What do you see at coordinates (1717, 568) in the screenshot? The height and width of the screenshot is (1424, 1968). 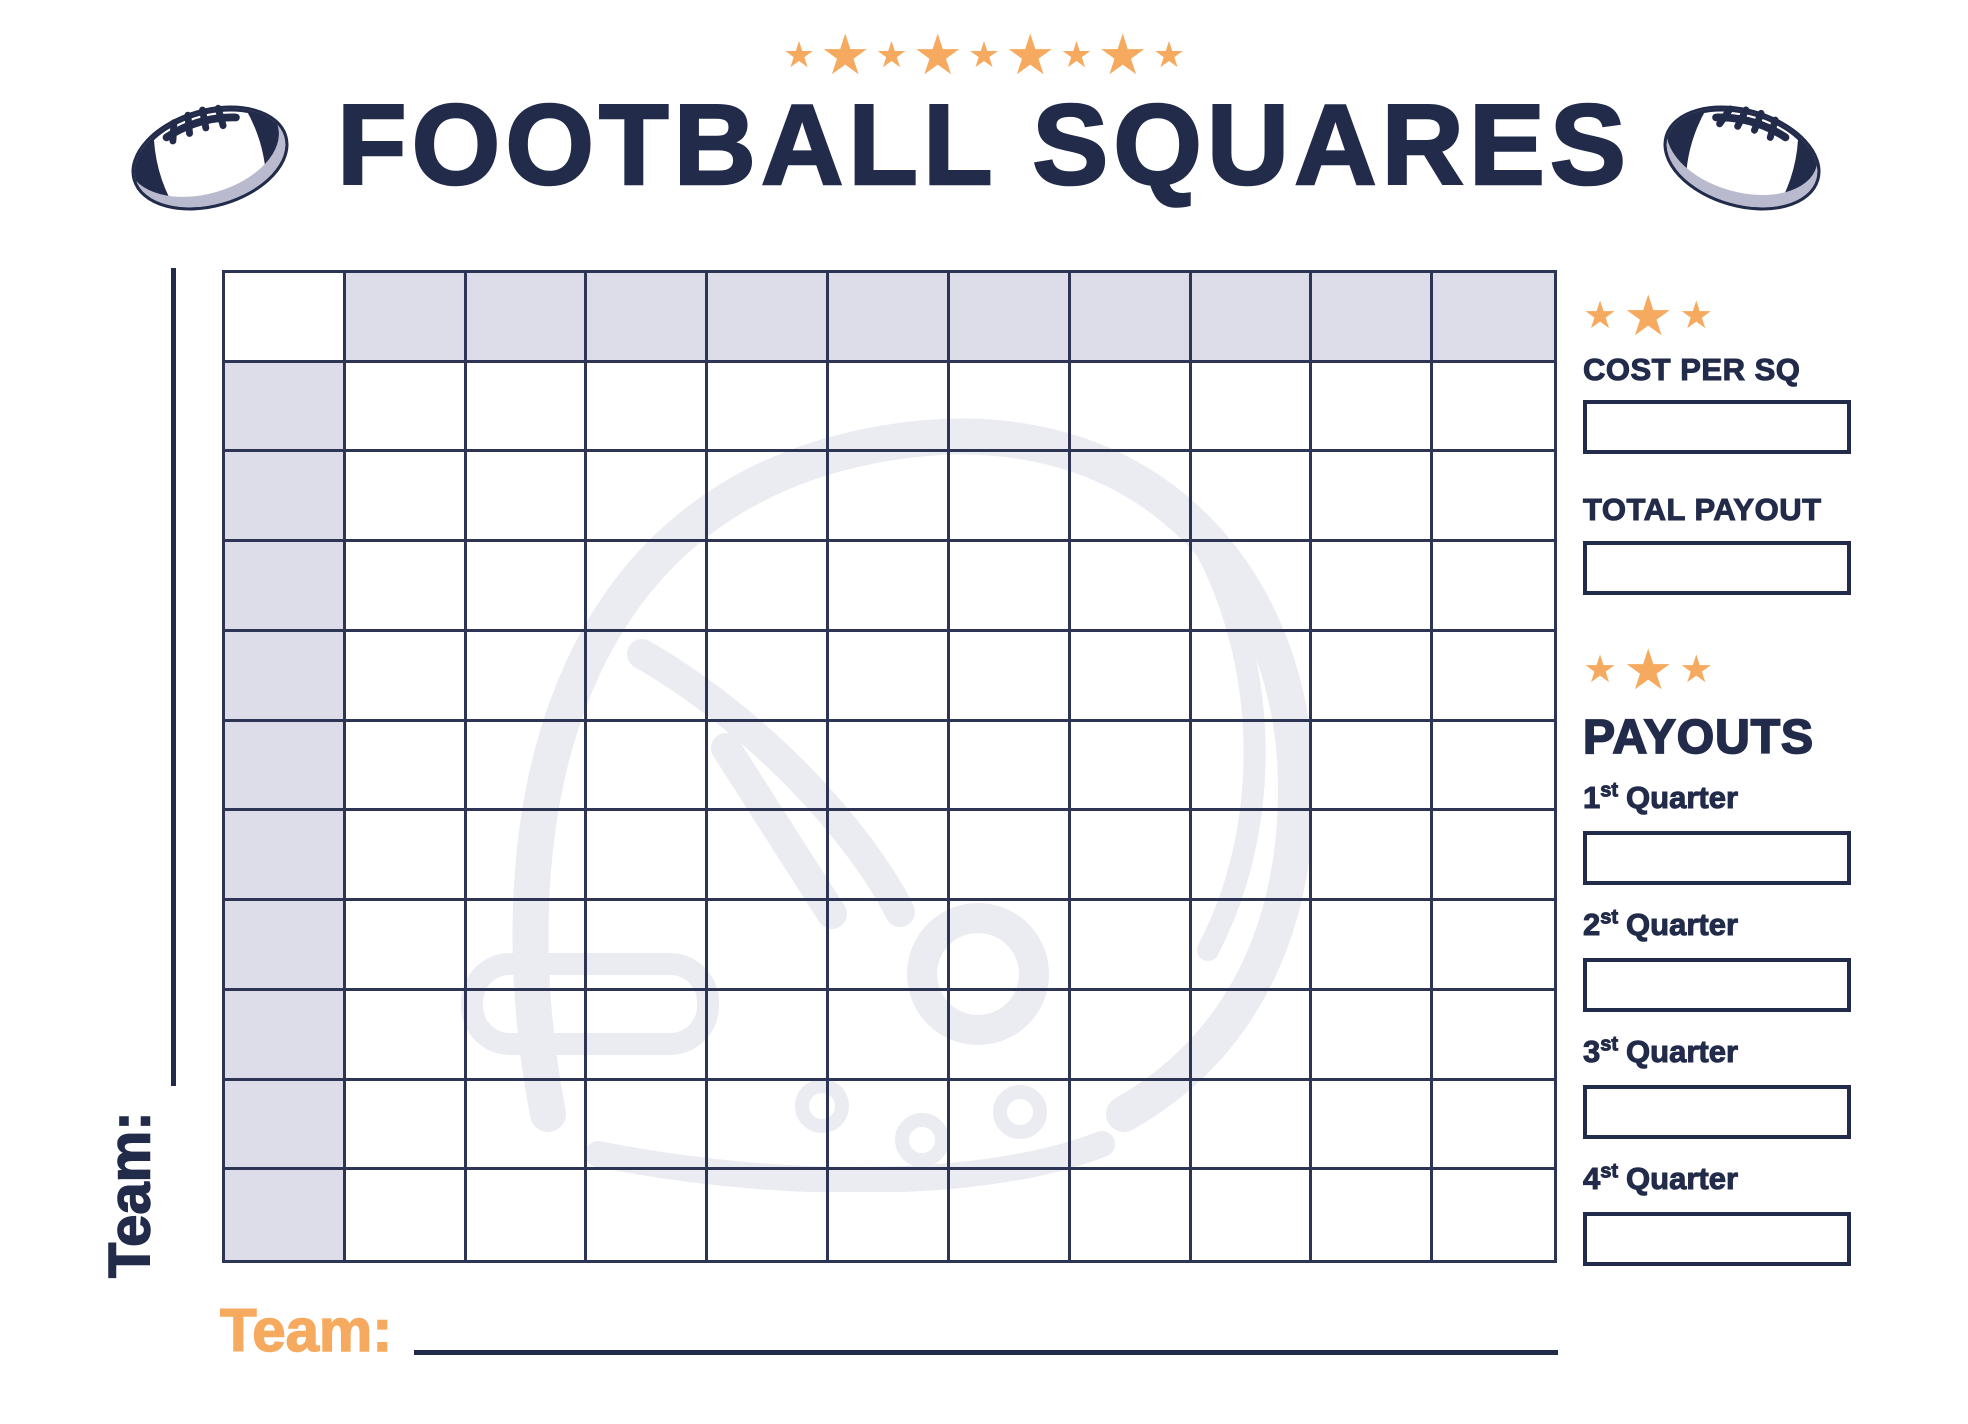 I see `total-payout-input` at bounding box center [1717, 568].